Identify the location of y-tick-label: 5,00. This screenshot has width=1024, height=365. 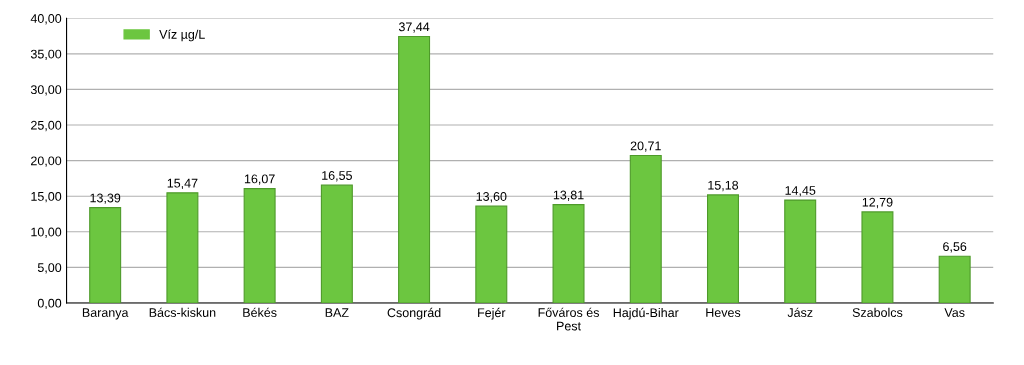
(49, 268).